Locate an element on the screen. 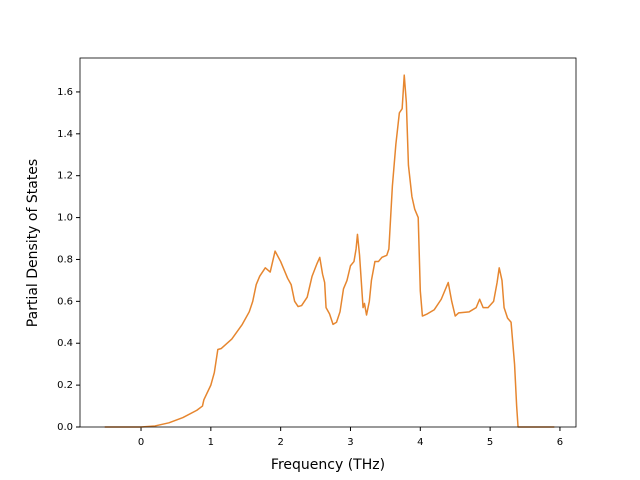 The image size is (640, 480). y-tick-label: 0.8 is located at coordinates (65, 259).